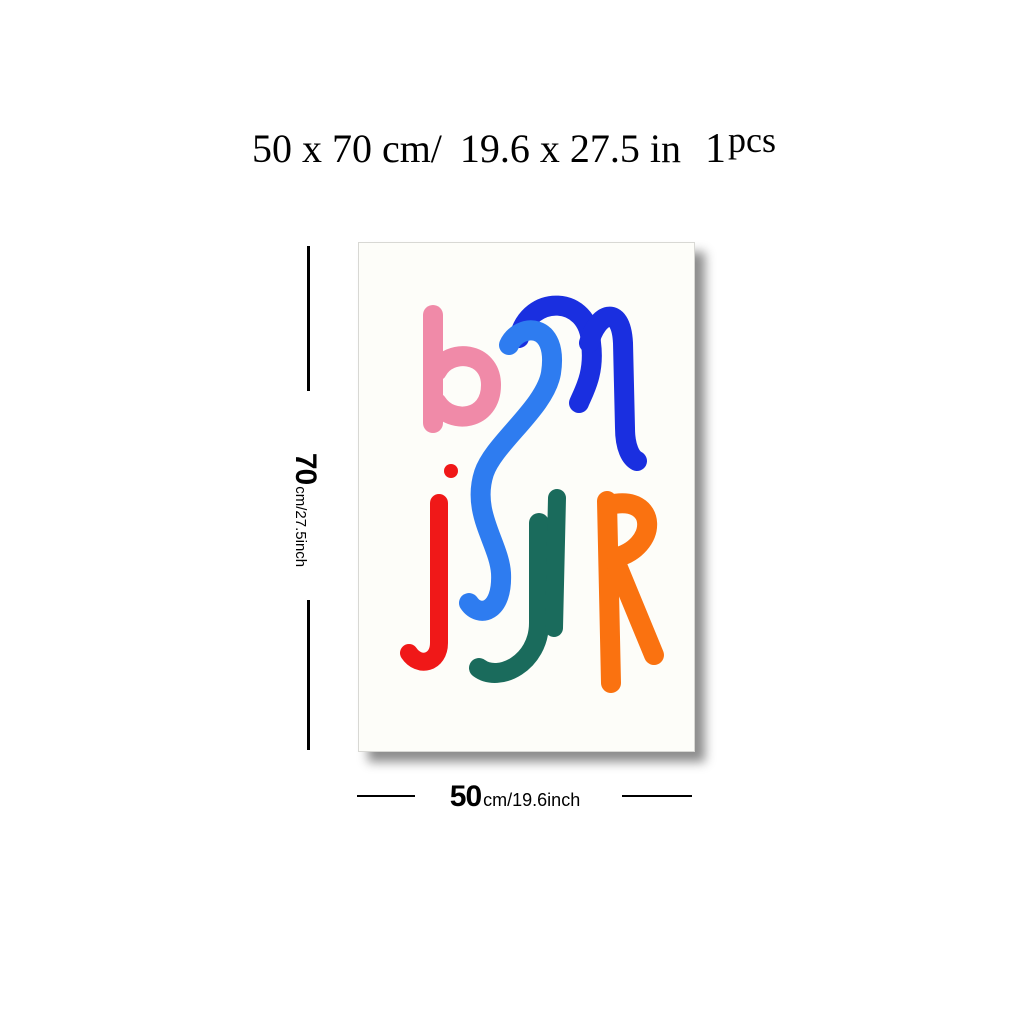 The image size is (1024, 1024). What do you see at coordinates (657, 796) in the screenshot?
I see `width-dimension-line-right` at bounding box center [657, 796].